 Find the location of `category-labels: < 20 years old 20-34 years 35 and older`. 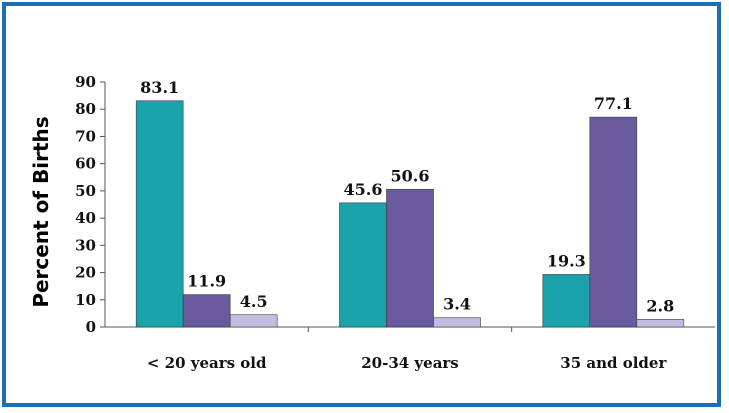

category-labels: < 20 years old 20-34 years 35 and older is located at coordinates (407, 363).